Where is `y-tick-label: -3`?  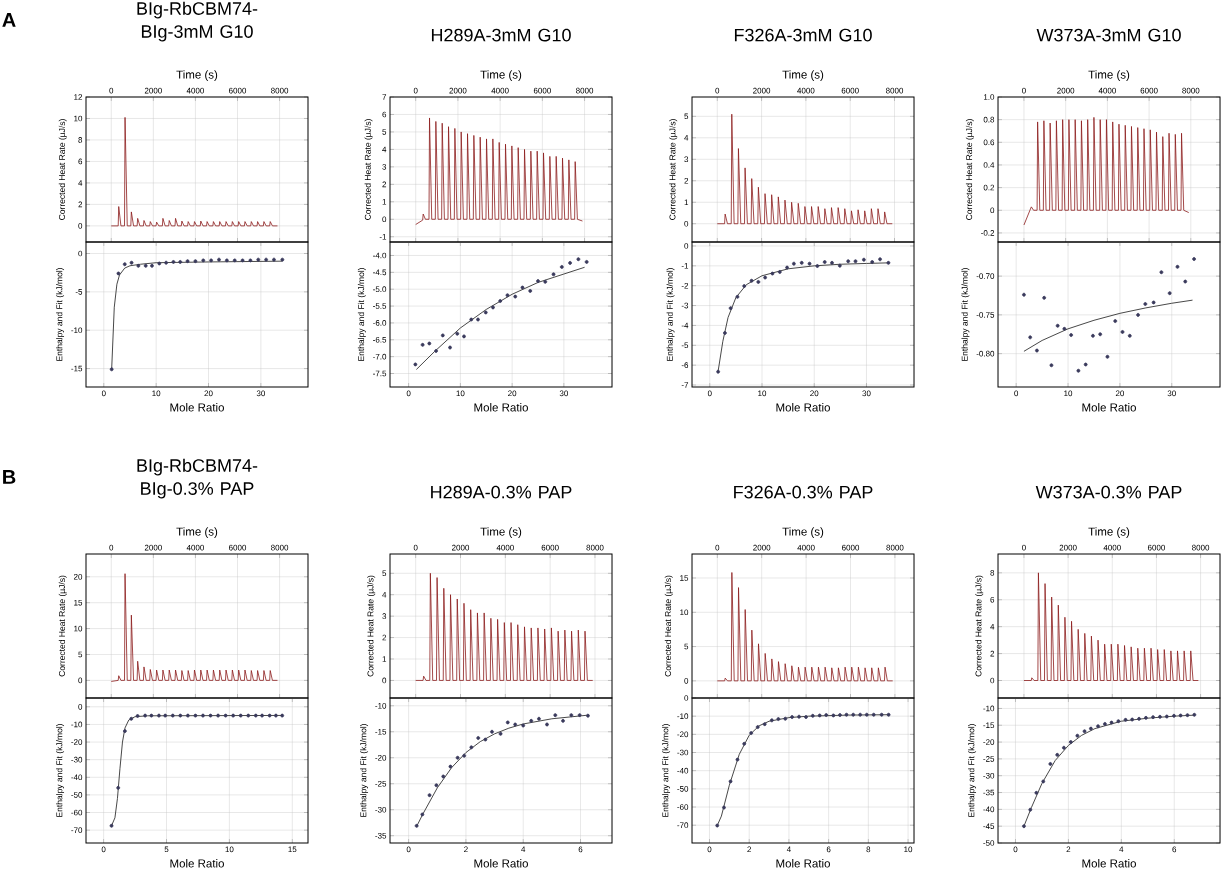
y-tick-label: -3 is located at coordinates (685, 305).